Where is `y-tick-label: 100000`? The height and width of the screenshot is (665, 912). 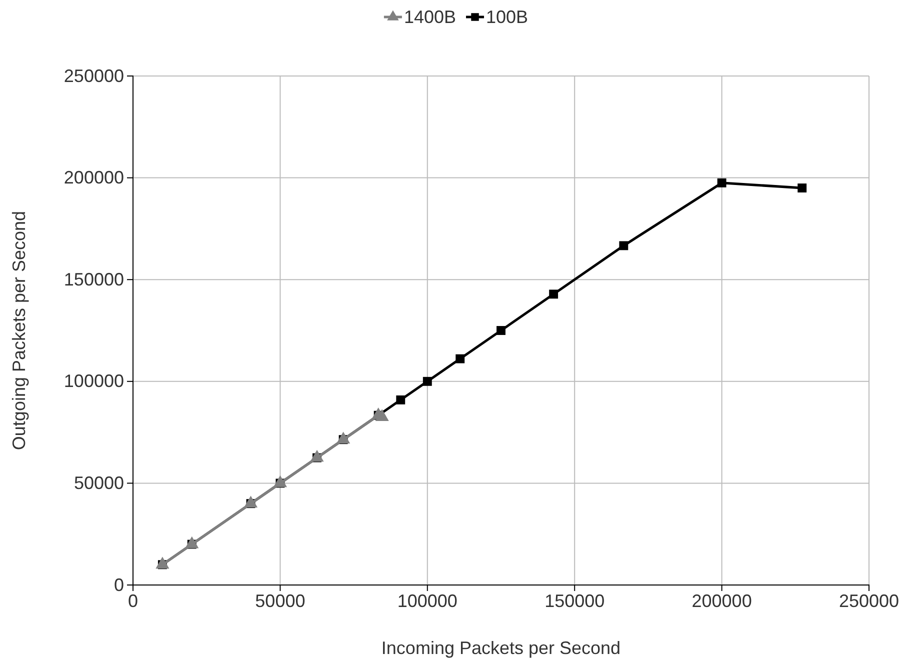 y-tick-label: 100000 is located at coordinates (94, 381).